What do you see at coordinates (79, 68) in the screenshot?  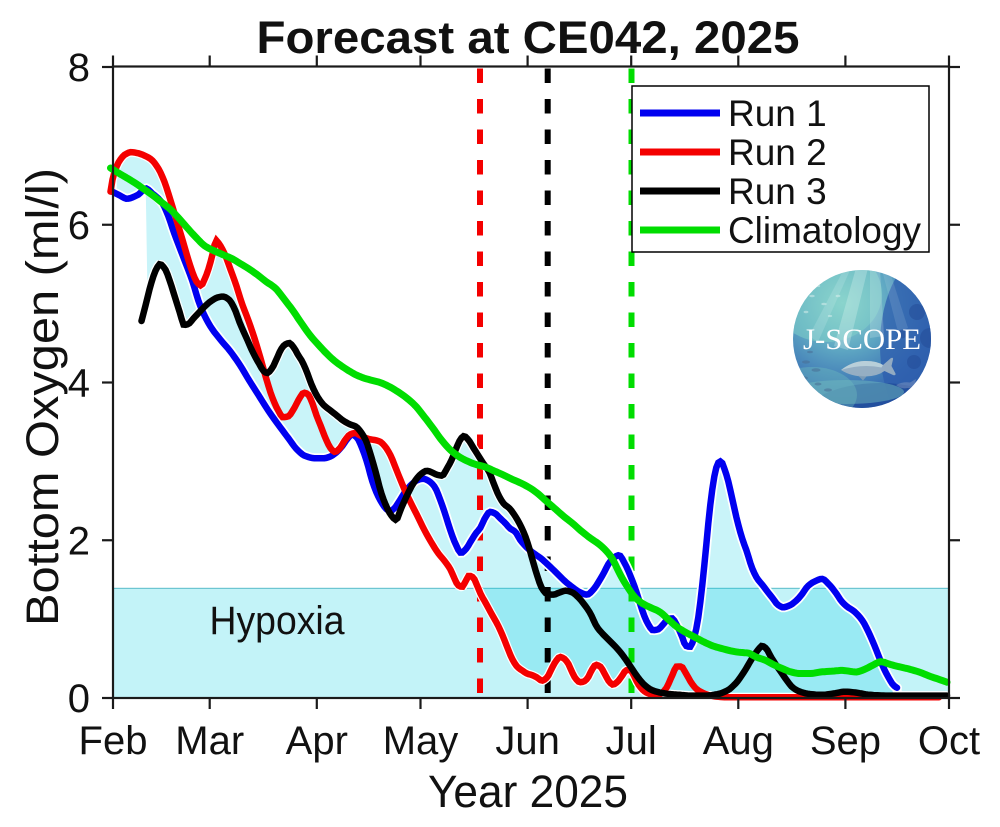 I see `svg-text: 8` at bounding box center [79, 68].